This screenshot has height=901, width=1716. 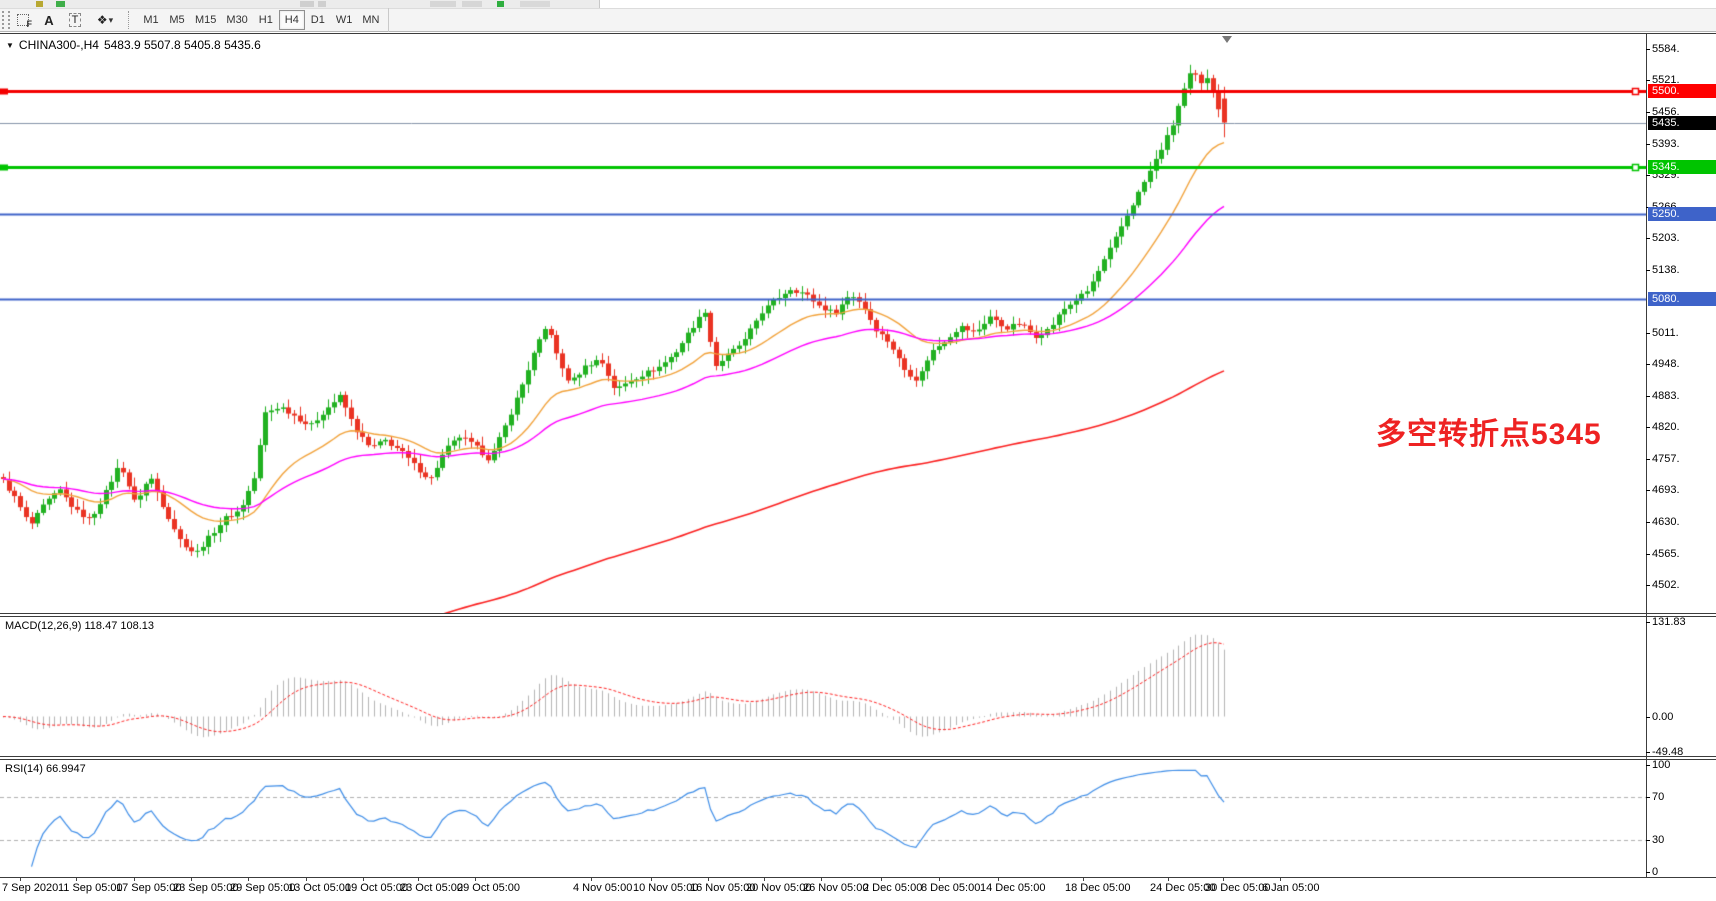 I want to click on clipped-toolbar-row, so click(x=300, y=4).